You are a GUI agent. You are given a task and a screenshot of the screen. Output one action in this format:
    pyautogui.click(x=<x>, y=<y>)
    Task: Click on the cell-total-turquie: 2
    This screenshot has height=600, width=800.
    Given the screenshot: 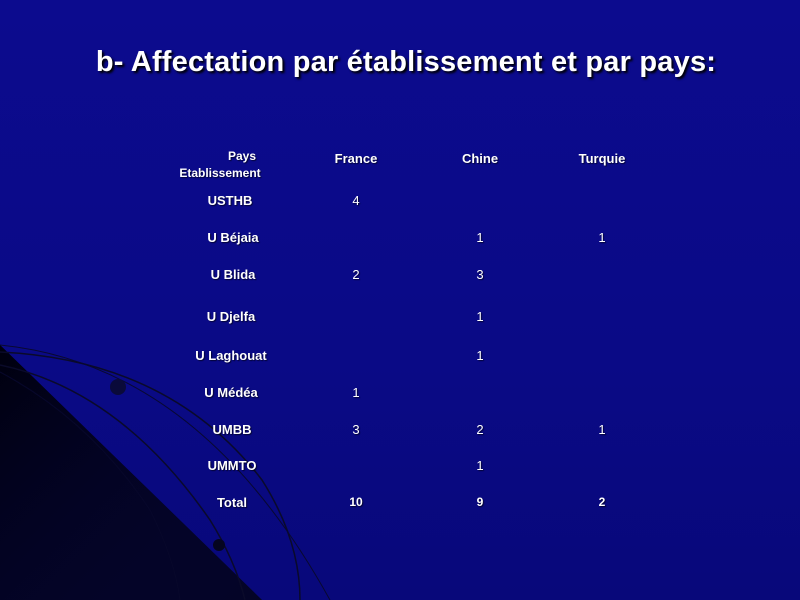 What is the action you would take?
    pyautogui.click(x=602, y=502)
    